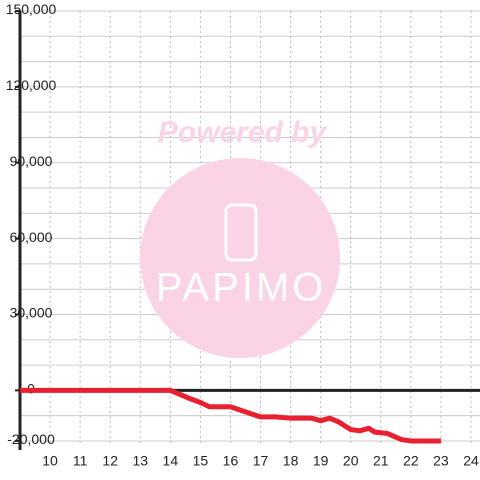 The height and width of the screenshot is (480, 480). What do you see at coordinates (321, 461) in the screenshot?
I see `x-tick-label: 19` at bounding box center [321, 461].